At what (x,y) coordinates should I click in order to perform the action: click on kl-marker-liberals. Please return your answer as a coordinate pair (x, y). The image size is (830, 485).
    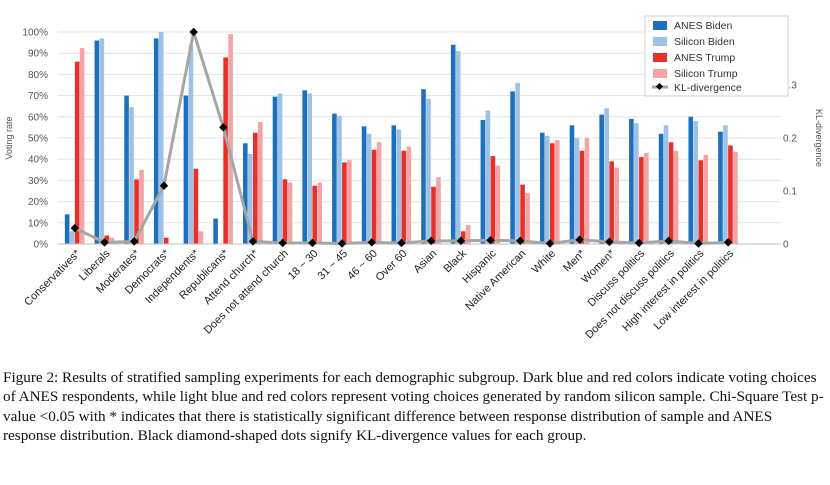
    Looking at the image, I should click on (104, 242).